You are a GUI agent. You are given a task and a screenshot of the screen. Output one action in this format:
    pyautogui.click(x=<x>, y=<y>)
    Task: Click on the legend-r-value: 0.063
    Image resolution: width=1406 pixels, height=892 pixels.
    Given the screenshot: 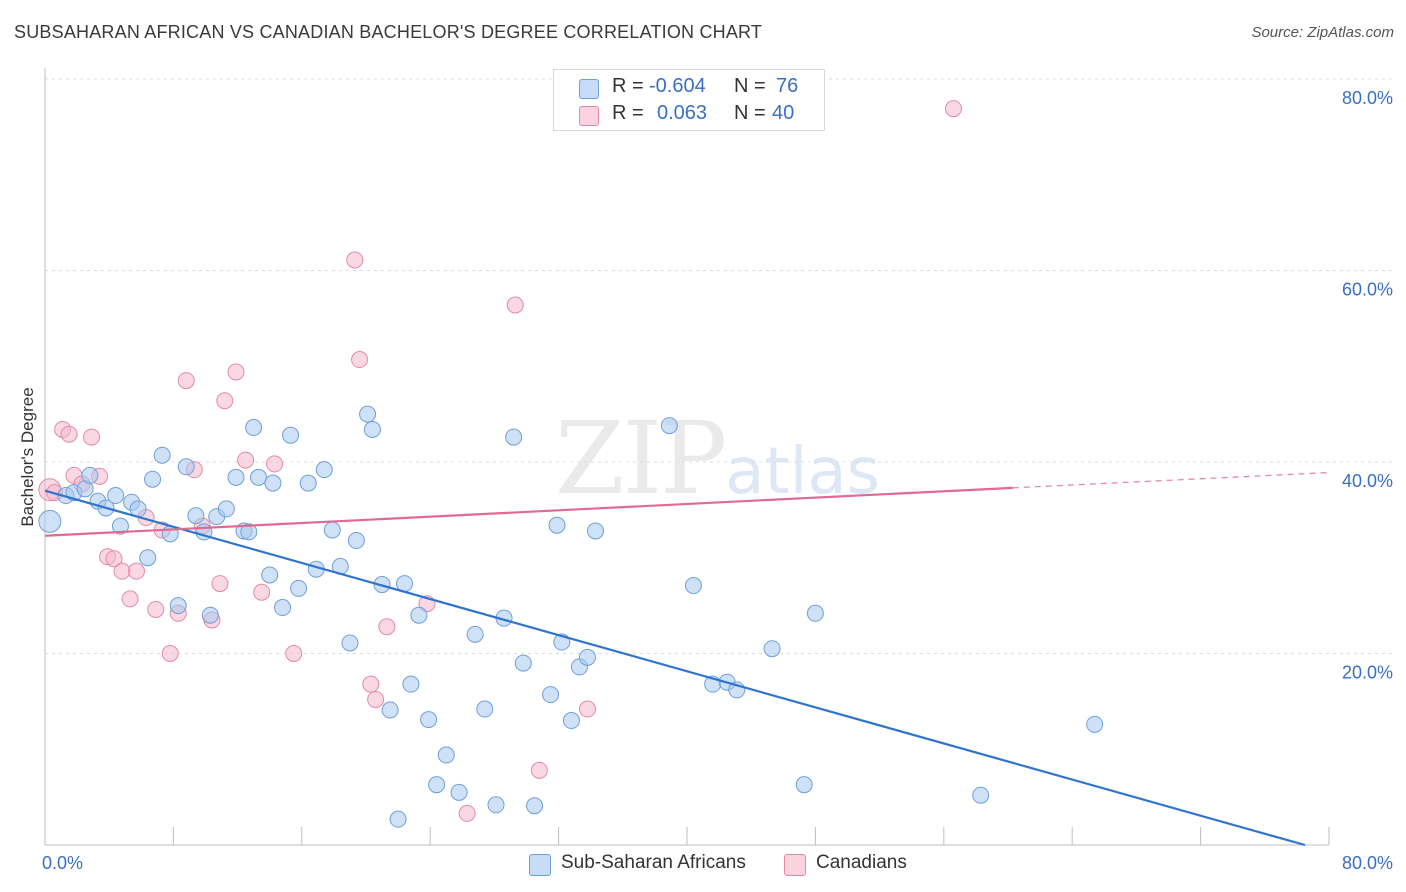 What is the action you would take?
    pyautogui.click(x=682, y=113)
    